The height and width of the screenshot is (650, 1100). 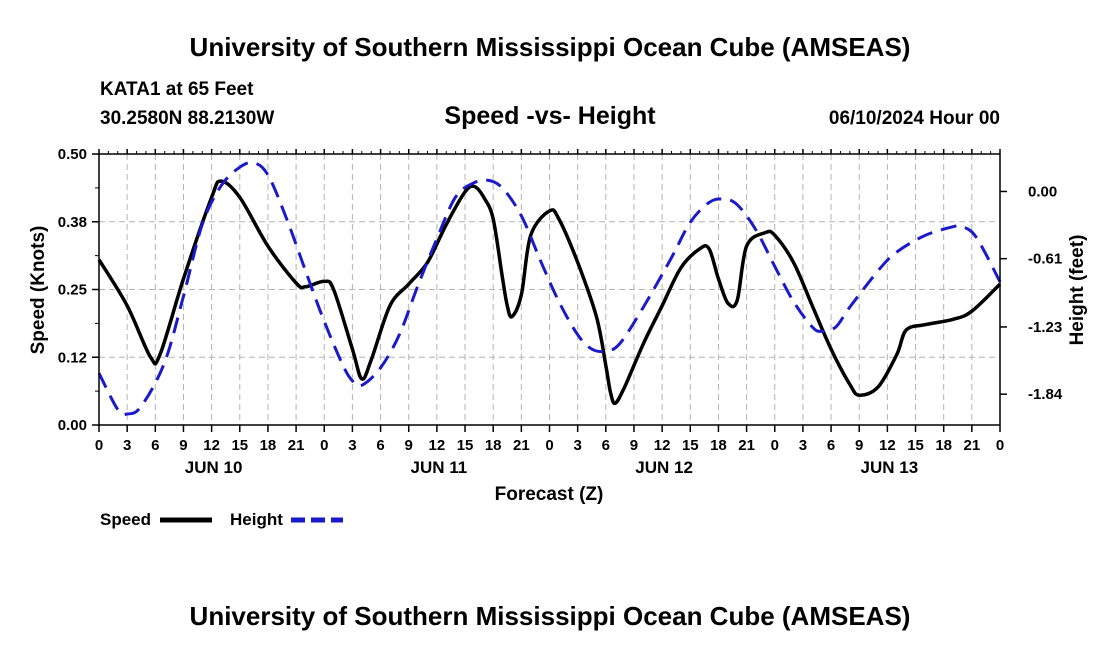 I want to click on y-tick-label-left: 0.00, so click(x=72, y=425).